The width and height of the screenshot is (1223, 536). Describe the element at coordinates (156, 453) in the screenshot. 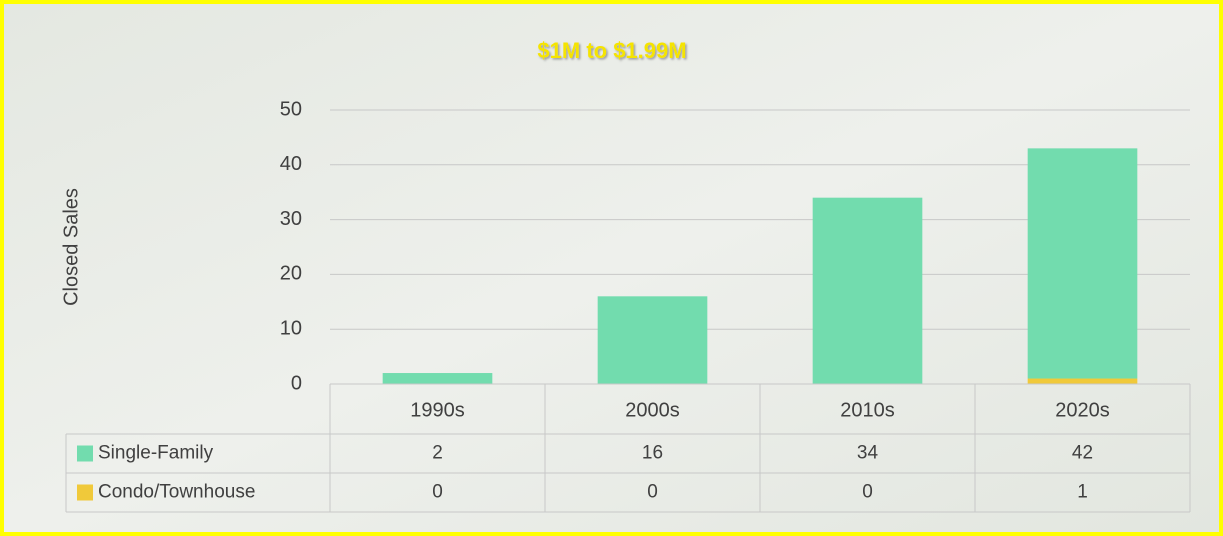

I see `legend-label: Single-Family` at that location.